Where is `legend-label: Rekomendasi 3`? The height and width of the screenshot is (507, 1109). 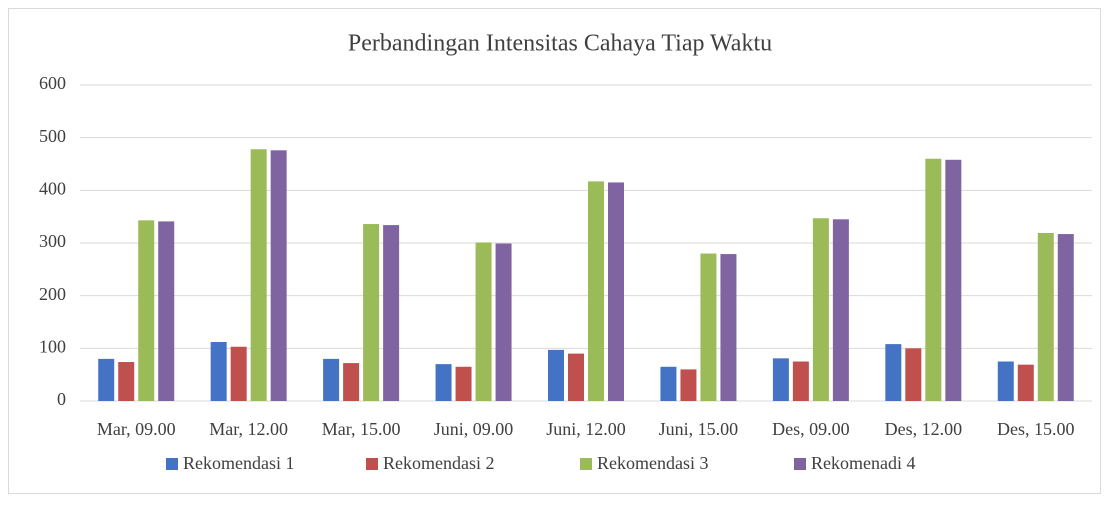
legend-label: Rekomendasi 3 is located at coordinates (652, 463).